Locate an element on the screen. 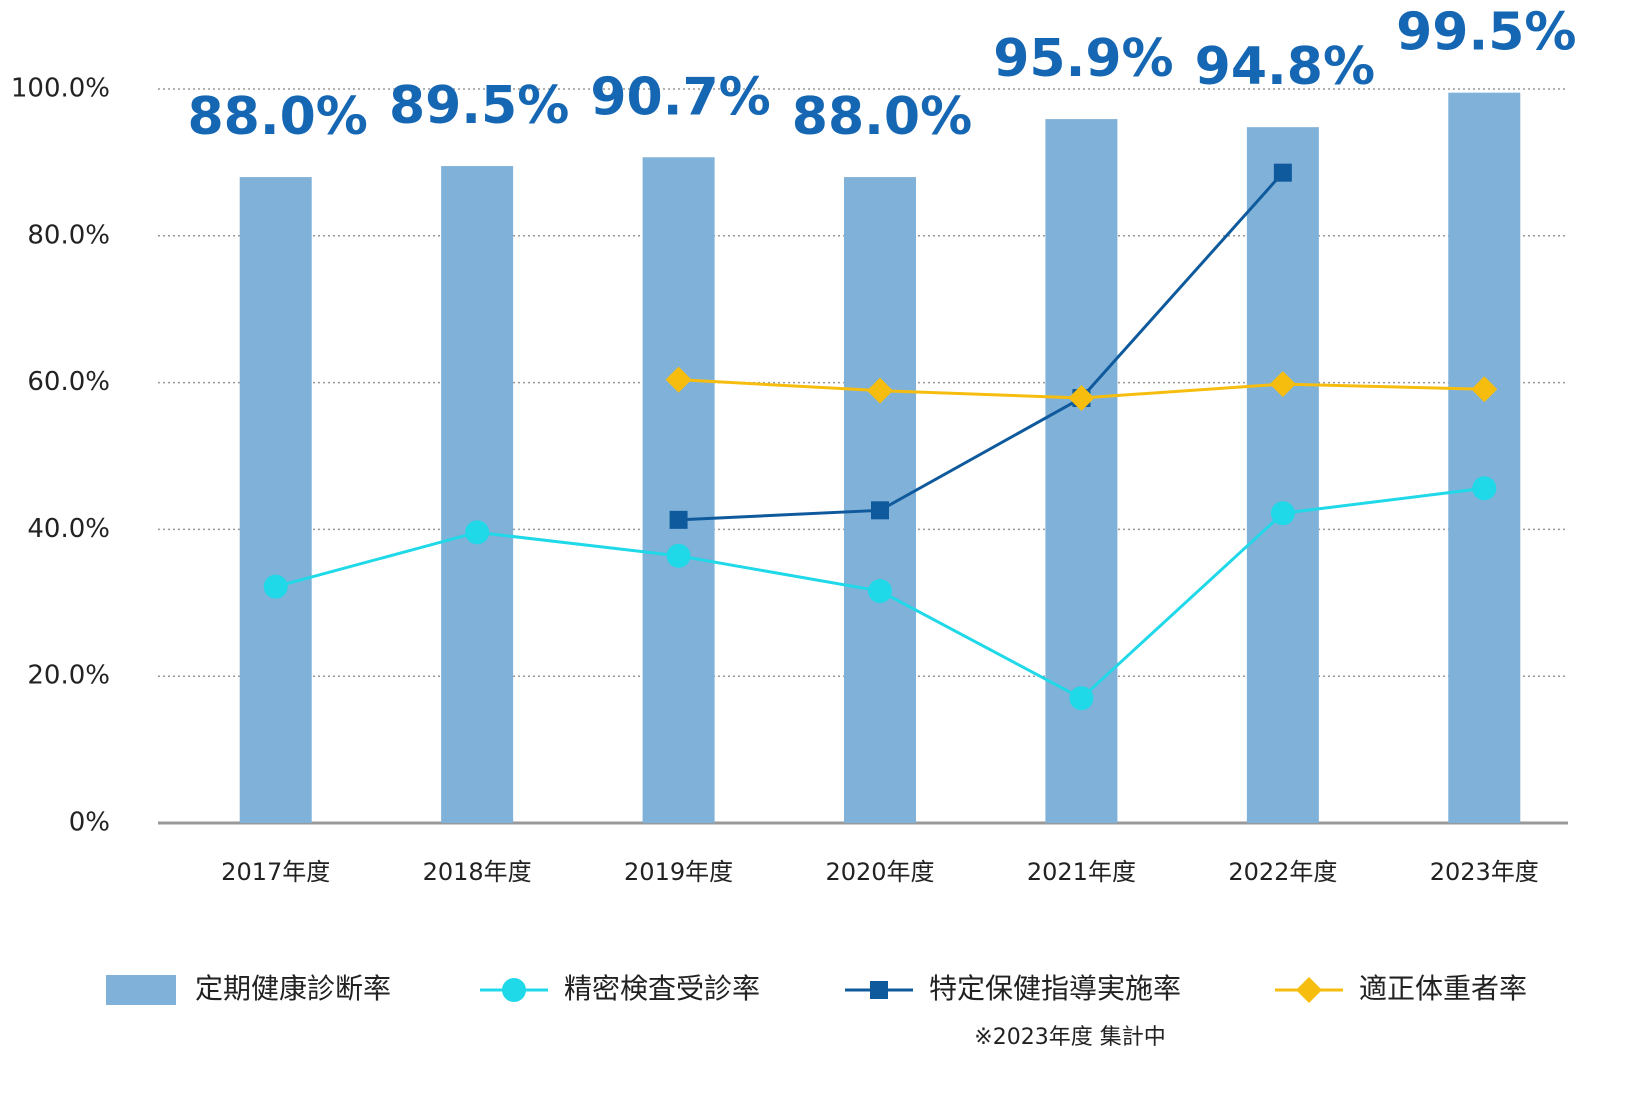 Image resolution: width=1628 pixels, height=1096 pixels. value-label: 89.5% is located at coordinates (479, 106).